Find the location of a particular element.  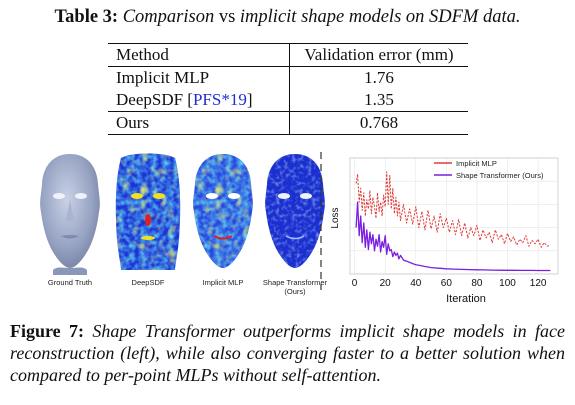

face-label-shape-transformer-line2: (Ours) is located at coordinates (295, 291).